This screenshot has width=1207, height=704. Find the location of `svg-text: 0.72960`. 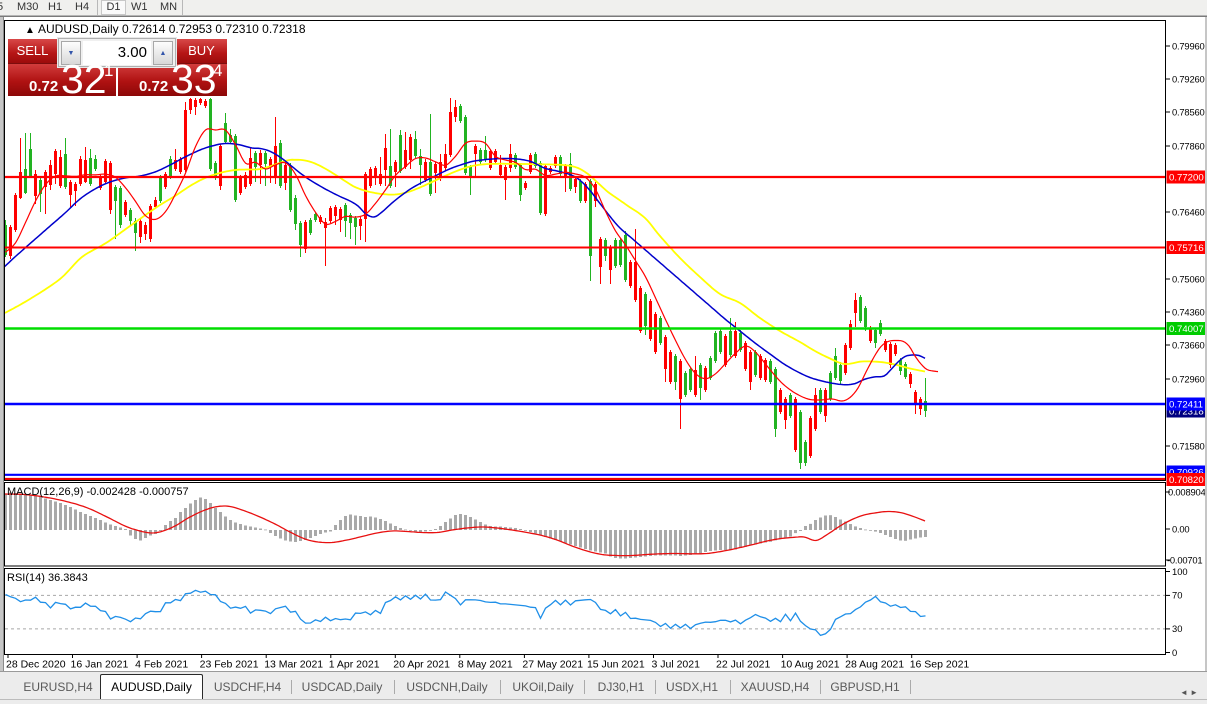

svg-text: 0.72960 is located at coordinates (1188, 378).